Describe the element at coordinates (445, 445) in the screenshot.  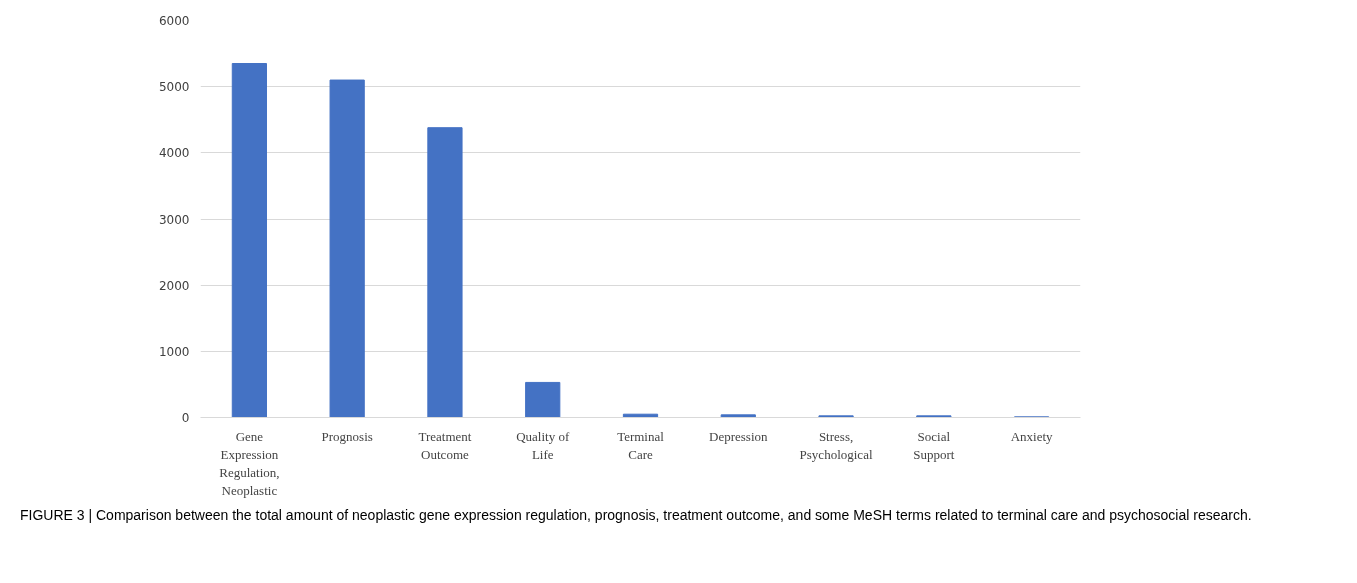
I see `x-tick-label: Treatment Outcome` at that location.